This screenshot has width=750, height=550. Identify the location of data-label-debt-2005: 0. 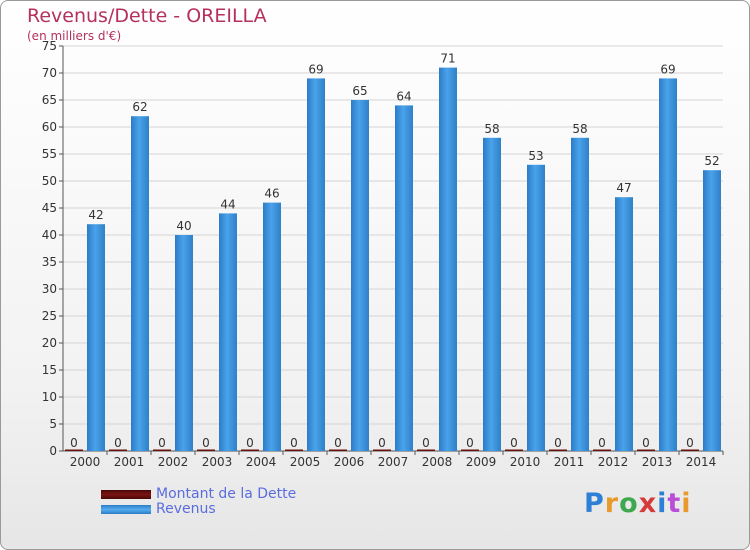
(294, 443).